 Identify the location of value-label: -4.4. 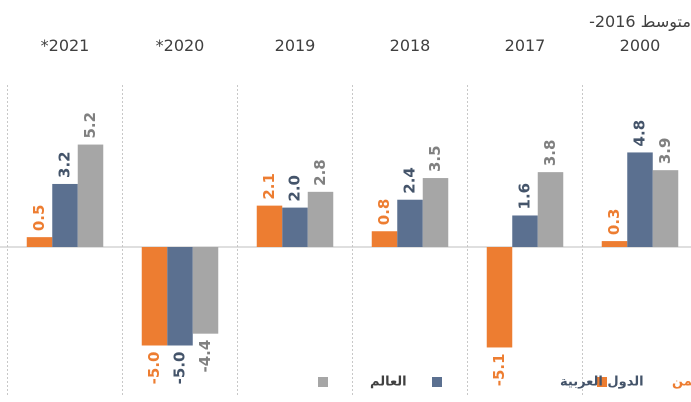
(205, 356).